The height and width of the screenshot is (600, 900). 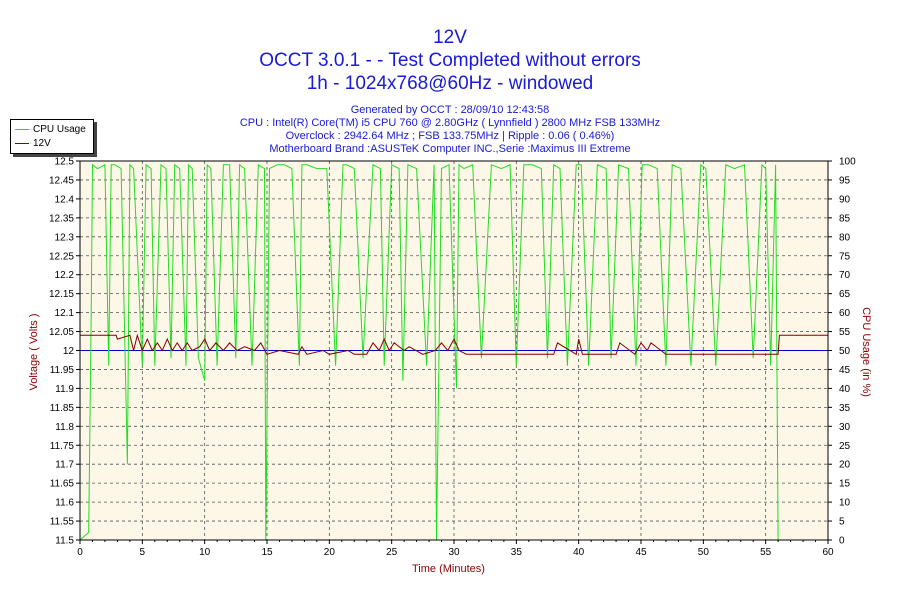 I want to click on y-tick-label: 12.35, so click(x=61, y=218).